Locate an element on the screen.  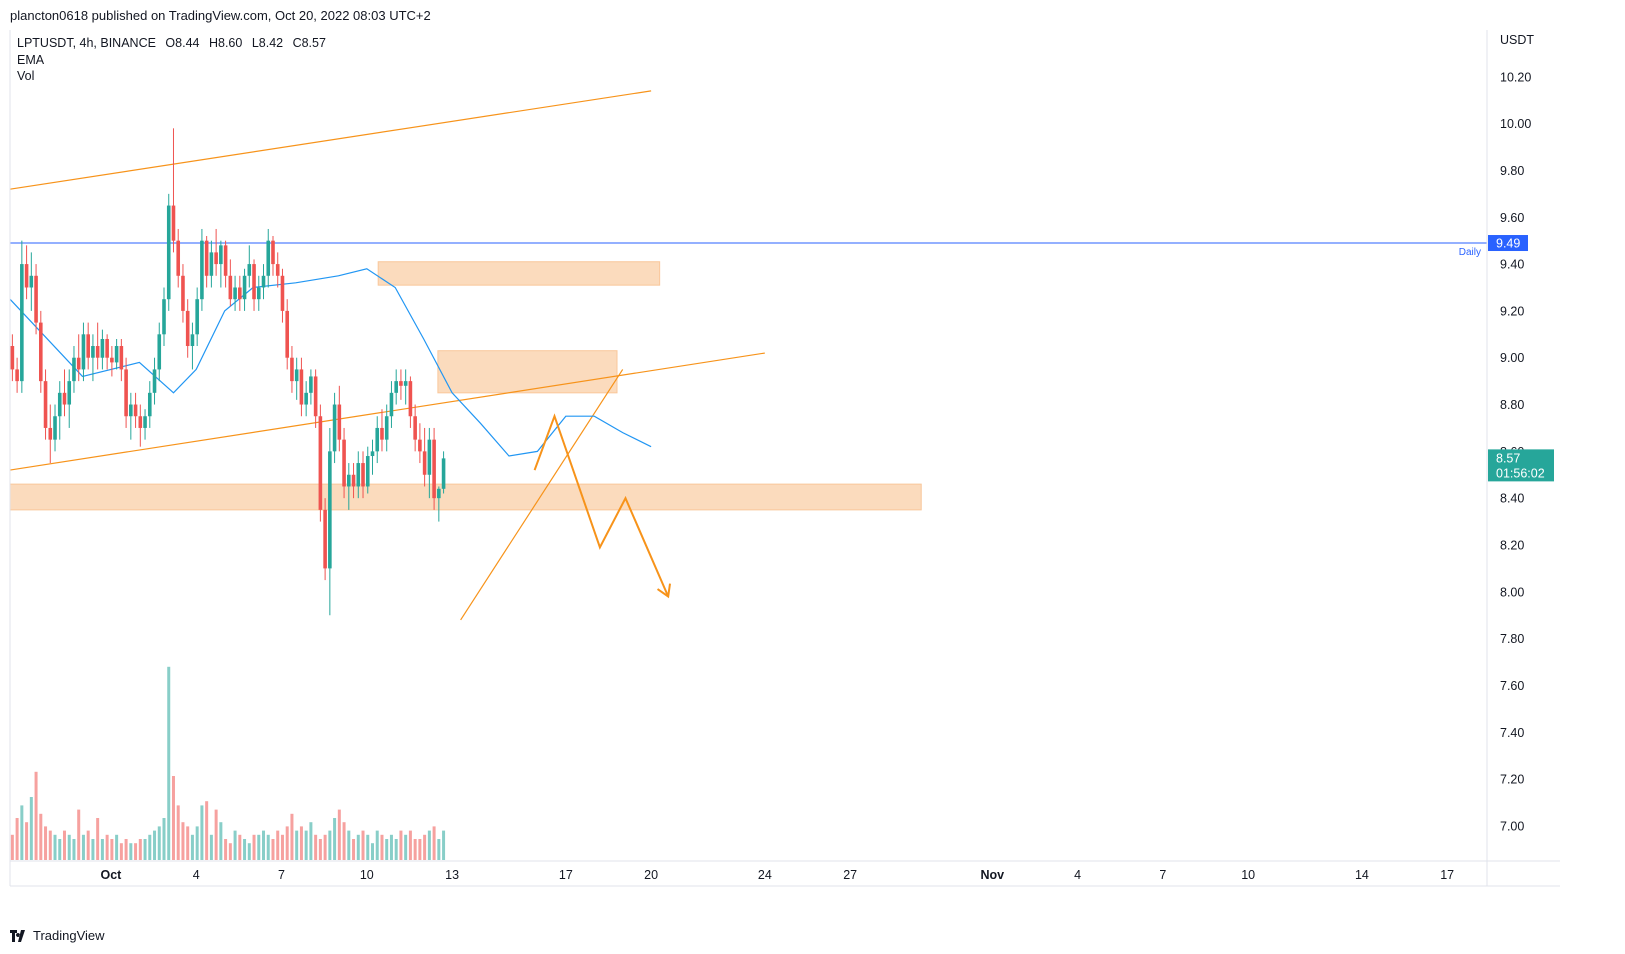
daily-level-label: Daily is located at coordinates (1470, 252).